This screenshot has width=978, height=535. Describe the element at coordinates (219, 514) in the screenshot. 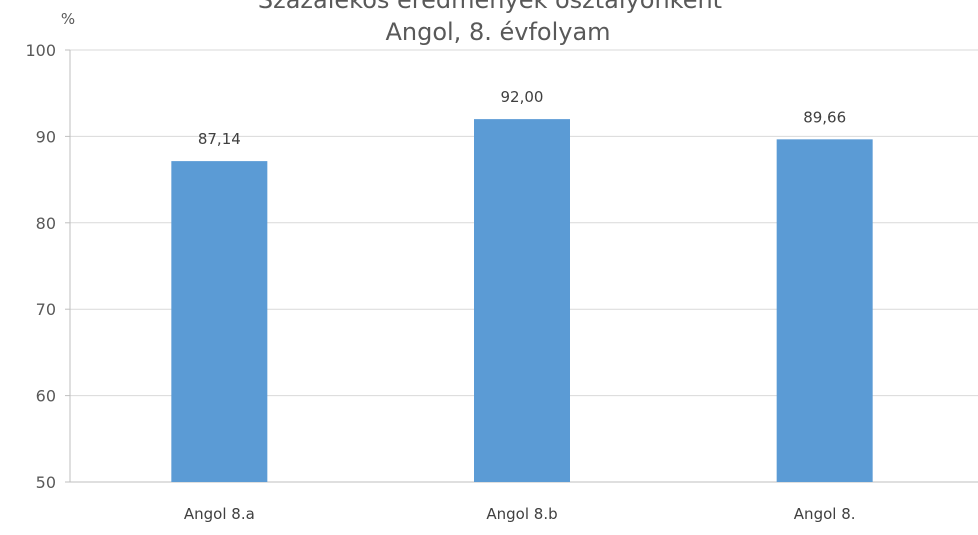

I see `x-tick-label: Angol 8.a` at that location.